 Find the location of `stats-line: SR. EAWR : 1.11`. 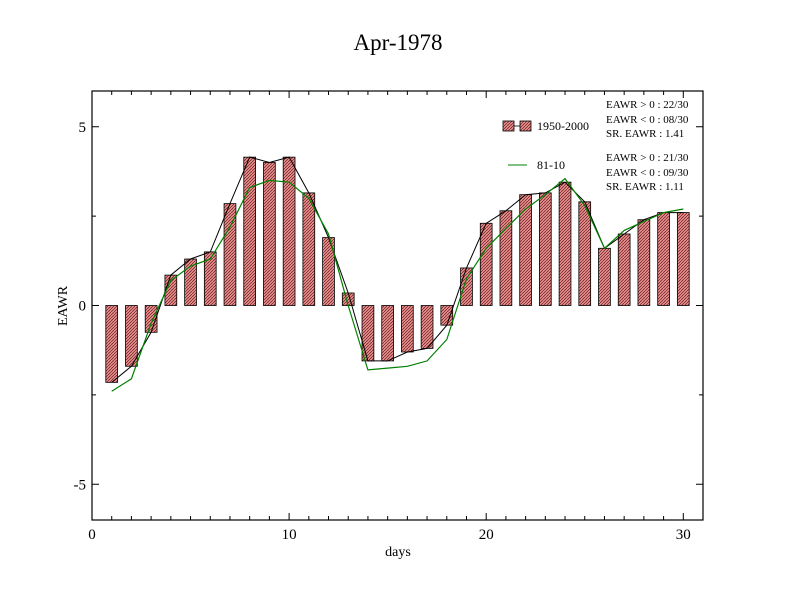

stats-line: SR. EAWR : 1.11 is located at coordinates (645, 187).